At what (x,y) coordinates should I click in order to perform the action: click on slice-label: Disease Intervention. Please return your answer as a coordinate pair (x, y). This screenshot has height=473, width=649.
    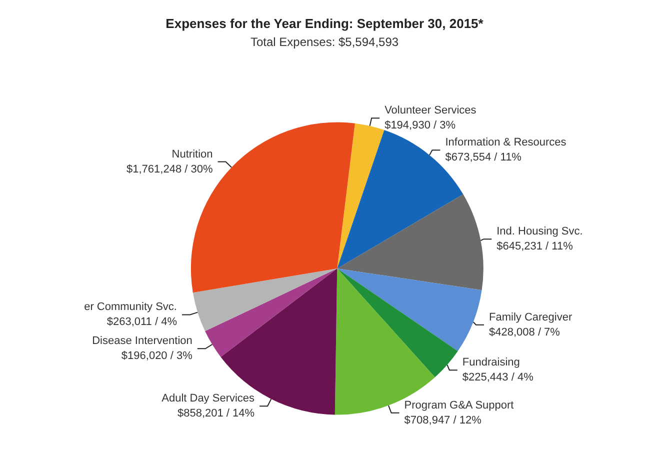
    Looking at the image, I should click on (142, 341).